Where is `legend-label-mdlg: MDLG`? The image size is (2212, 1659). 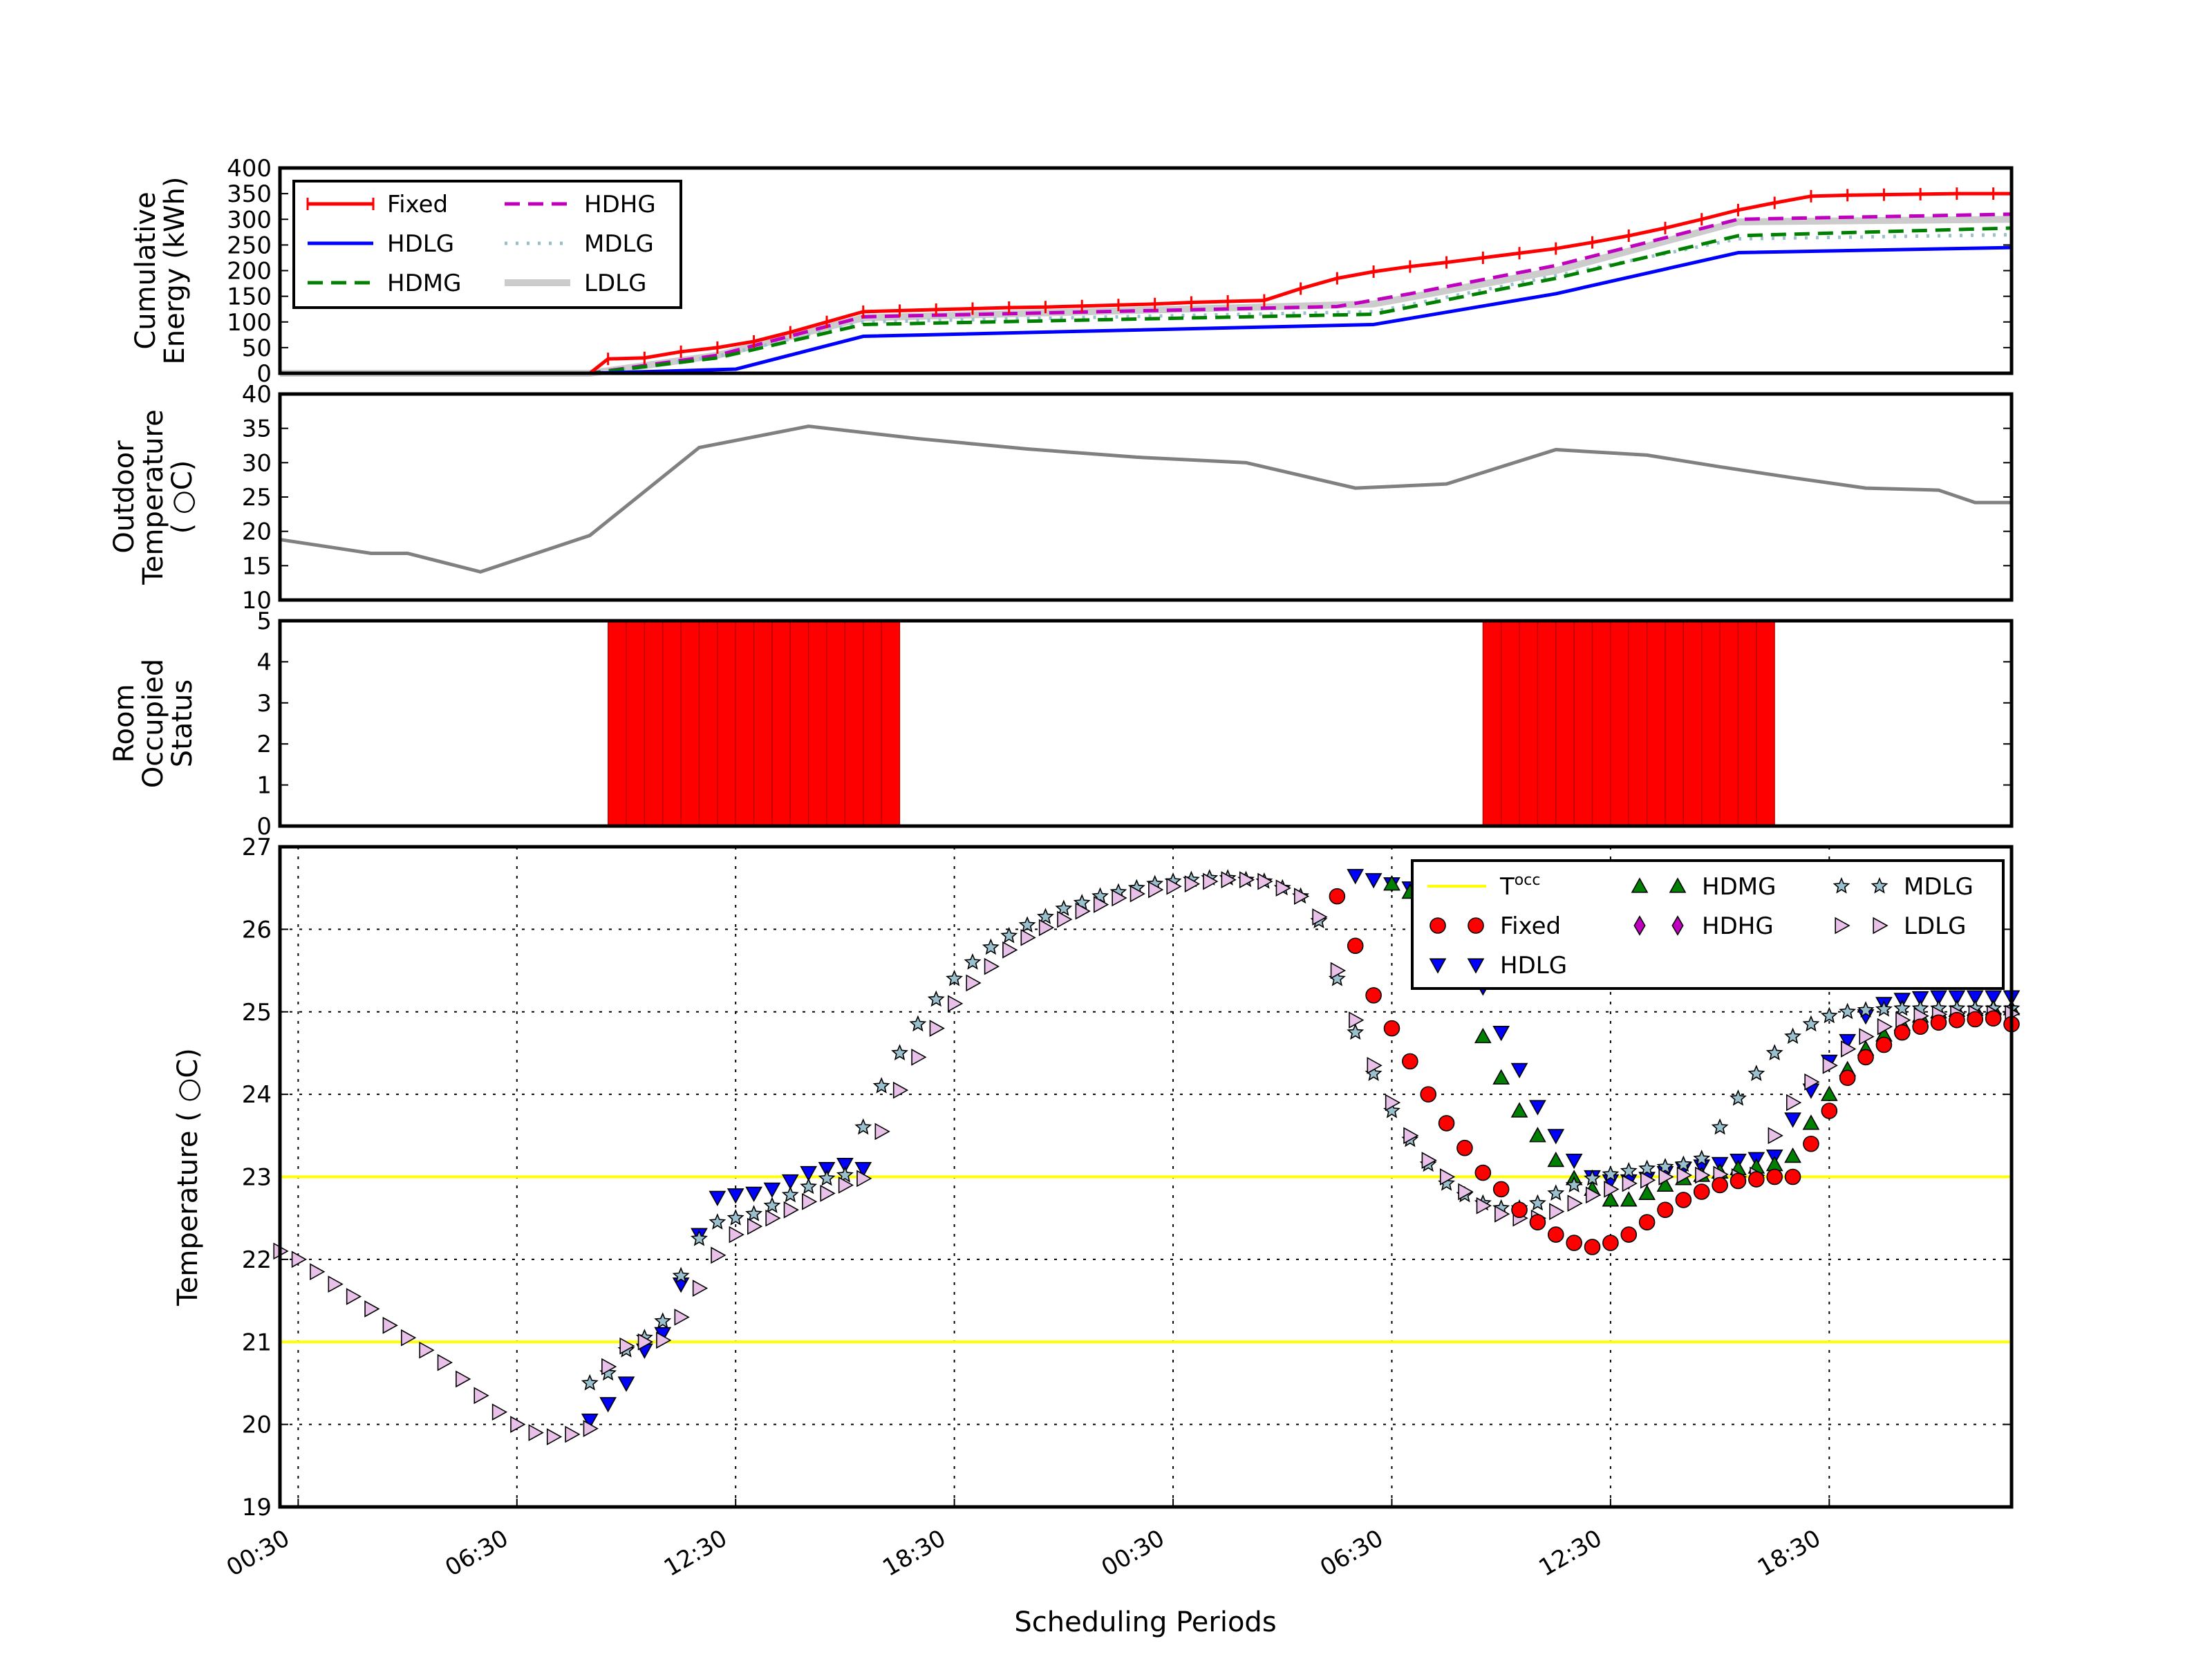
legend-label-mdlg: MDLG is located at coordinates (619, 244).